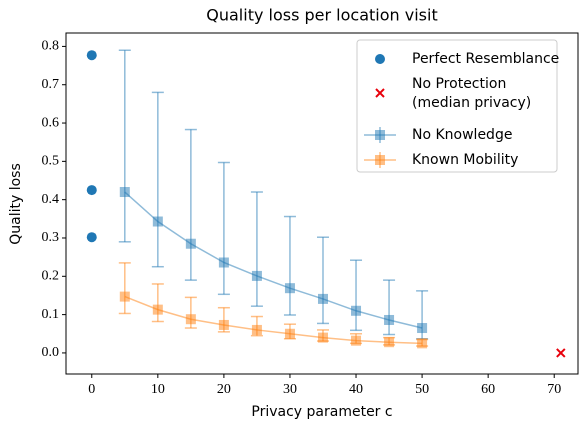 The height and width of the screenshot is (424, 583). I want to click on legend-label: No Knowledge, so click(462, 135).